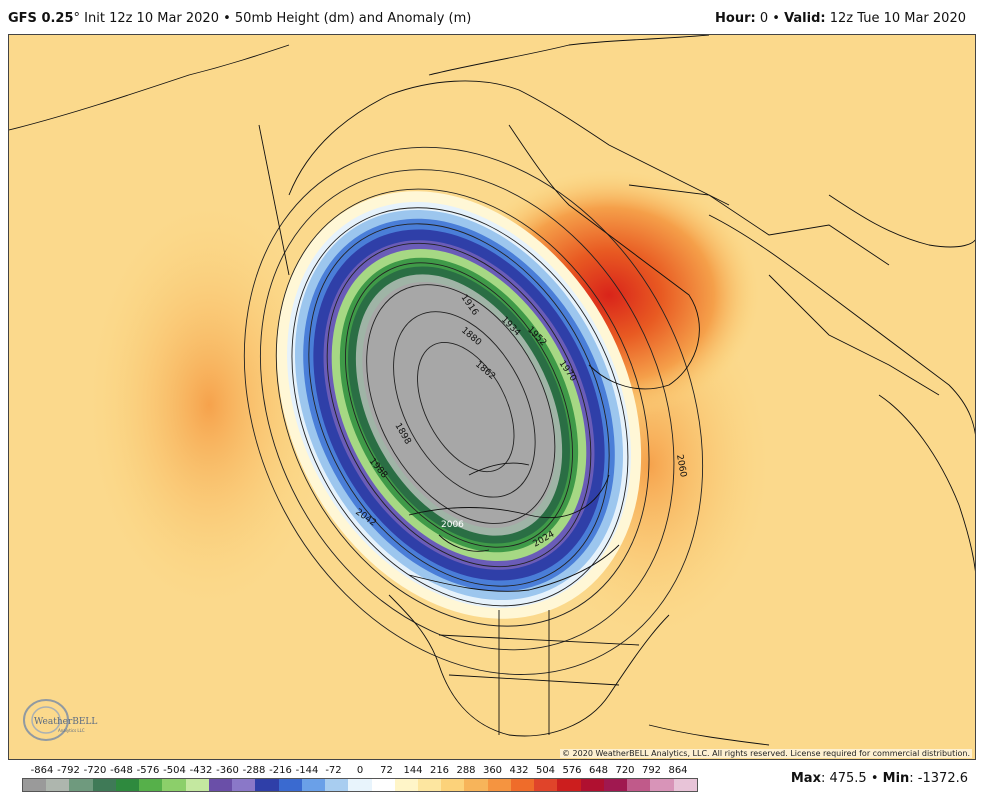  I want to click on colorbar-tick-label: 792, so click(651, 770).